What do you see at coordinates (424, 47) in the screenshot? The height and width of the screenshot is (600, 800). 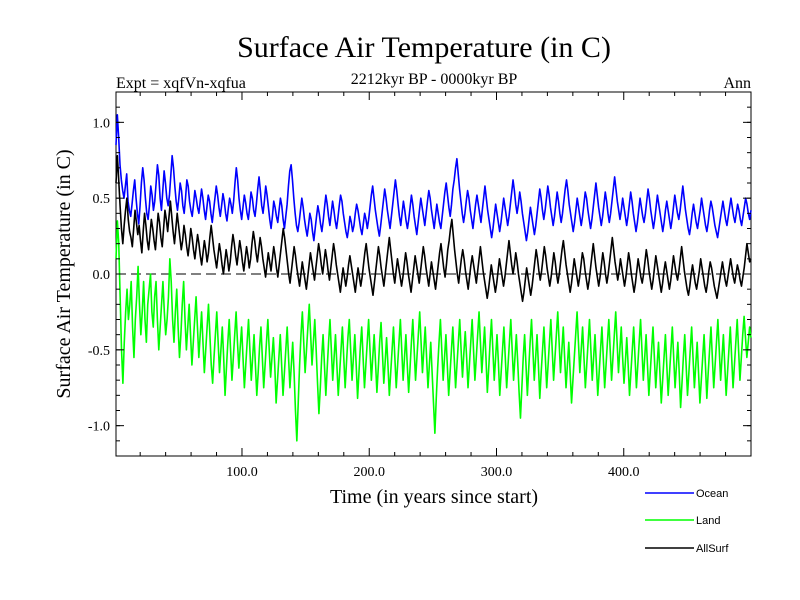 I see `chart-title: Surface Air Temperature (in C)` at bounding box center [424, 47].